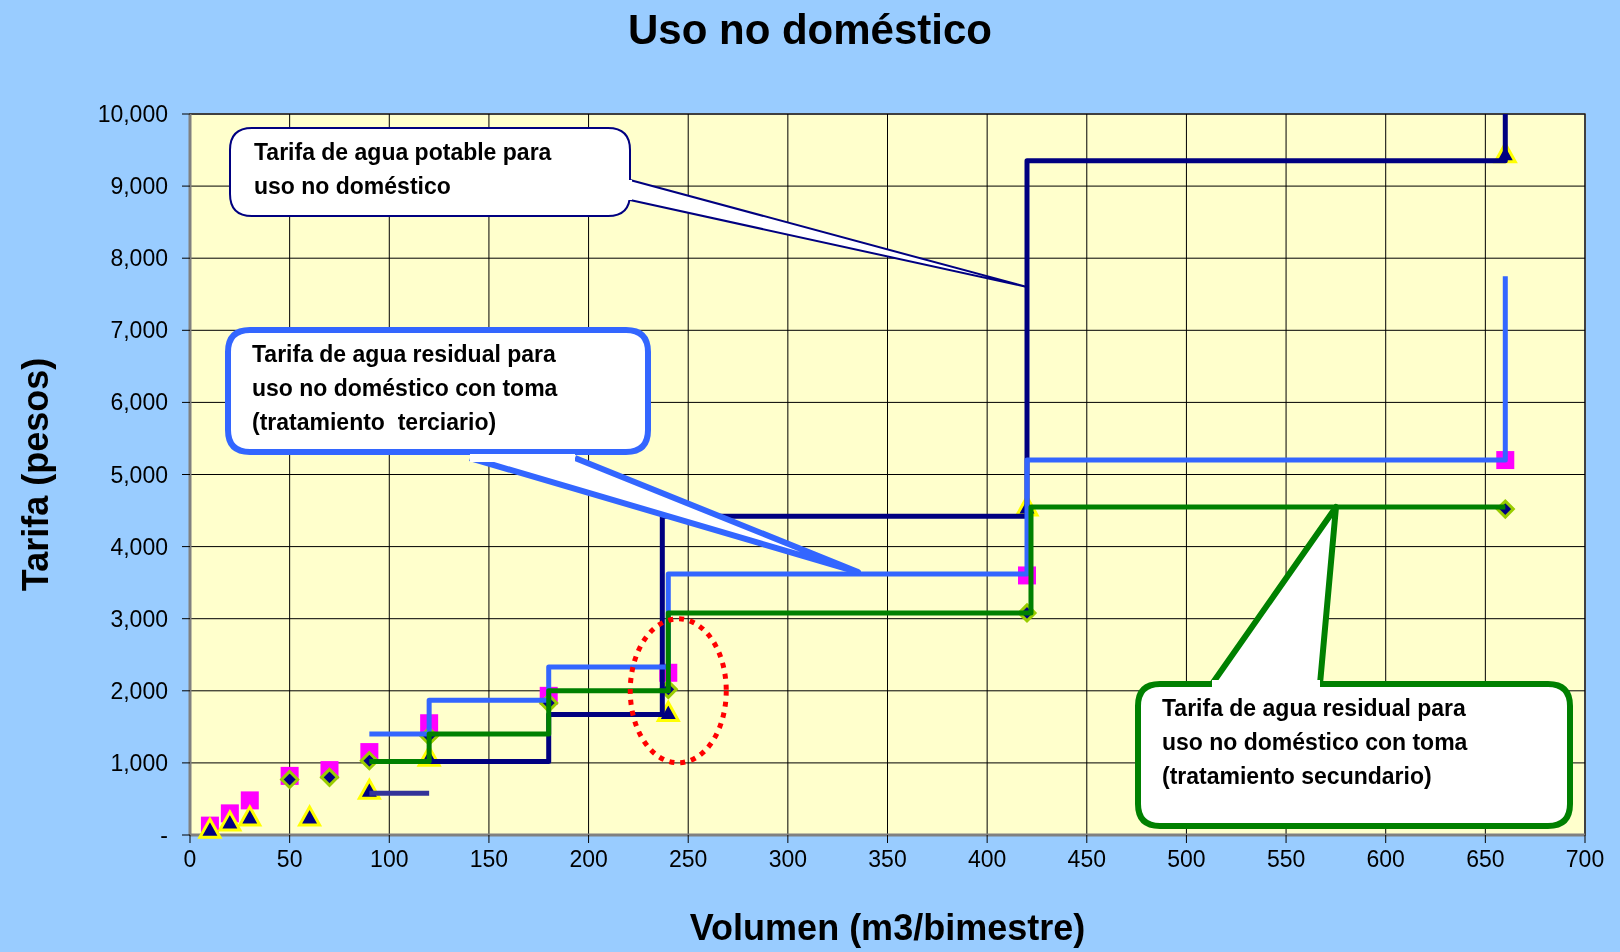  What do you see at coordinates (139, 618) in the screenshot?
I see `y-tick-label: 3,000` at bounding box center [139, 618].